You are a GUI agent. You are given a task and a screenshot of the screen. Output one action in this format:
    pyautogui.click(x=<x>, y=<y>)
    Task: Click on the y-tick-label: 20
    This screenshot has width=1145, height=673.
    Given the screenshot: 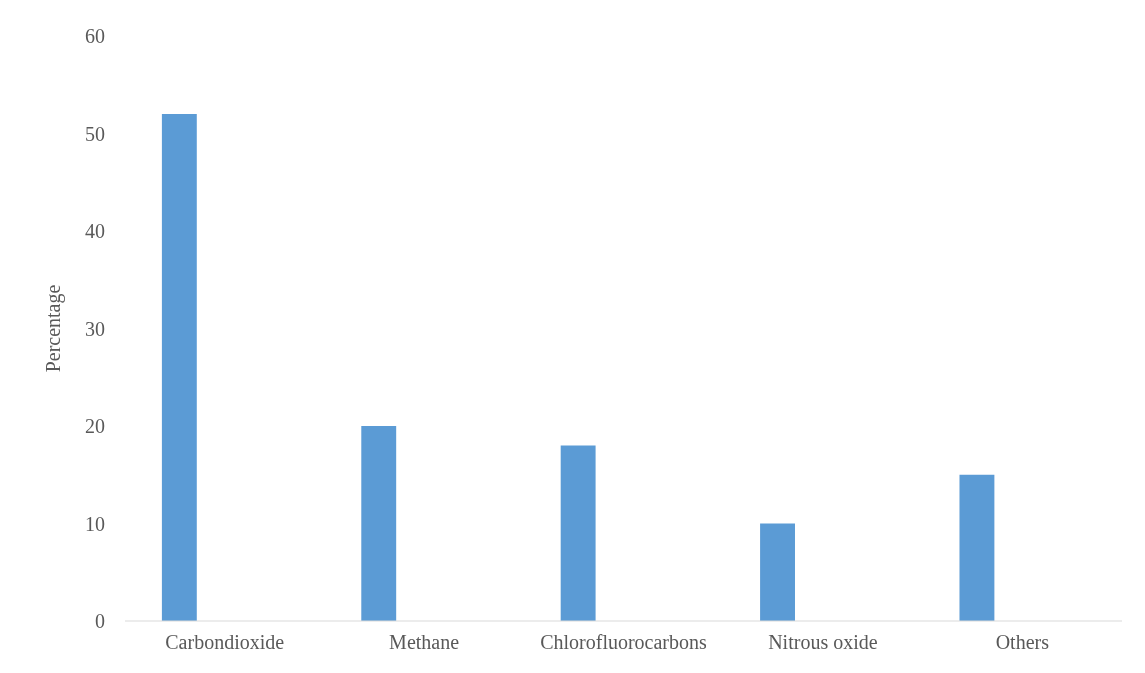 What is the action you would take?
    pyautogui.click(x=95, y=426)
    